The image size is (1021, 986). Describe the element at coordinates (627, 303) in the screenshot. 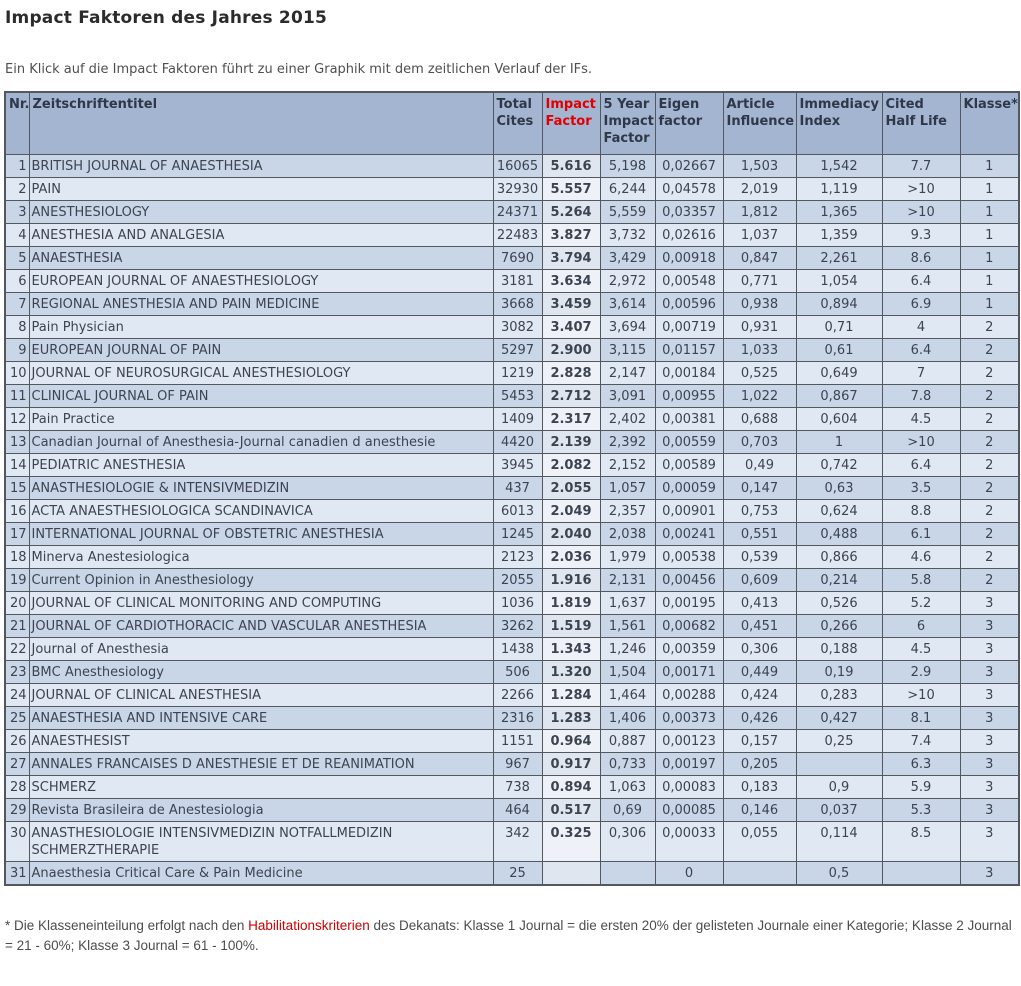

I see `five-year-impact-factor-value: 3,614` at that location.